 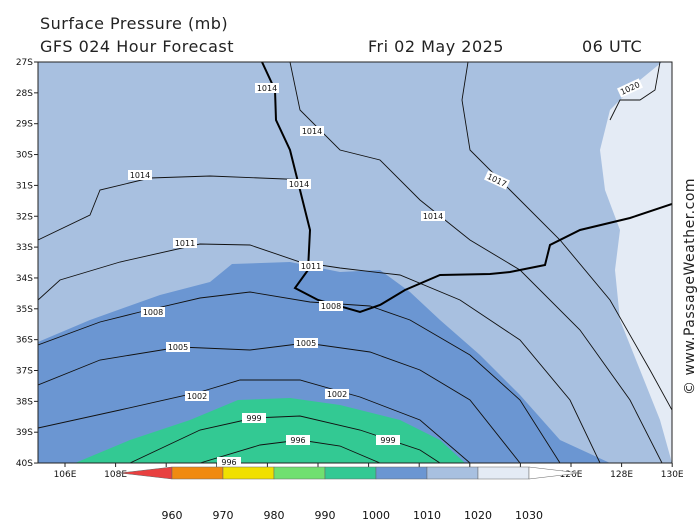 What do you see at coordinates (24, 63) in the screenshot?
I see `lat-label: 27S` at bounding box center [24, 63].